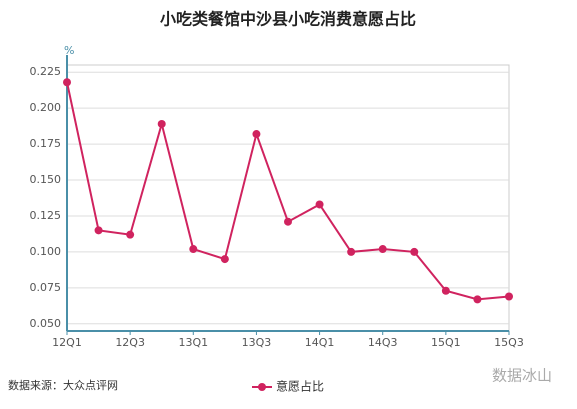 The image size is (577, 409). Describe the element at coordinates (288, 19) in the screenshot. I see `chart-title: 小吃类餐馆中沙县小吃消费意愿占比` at that location.